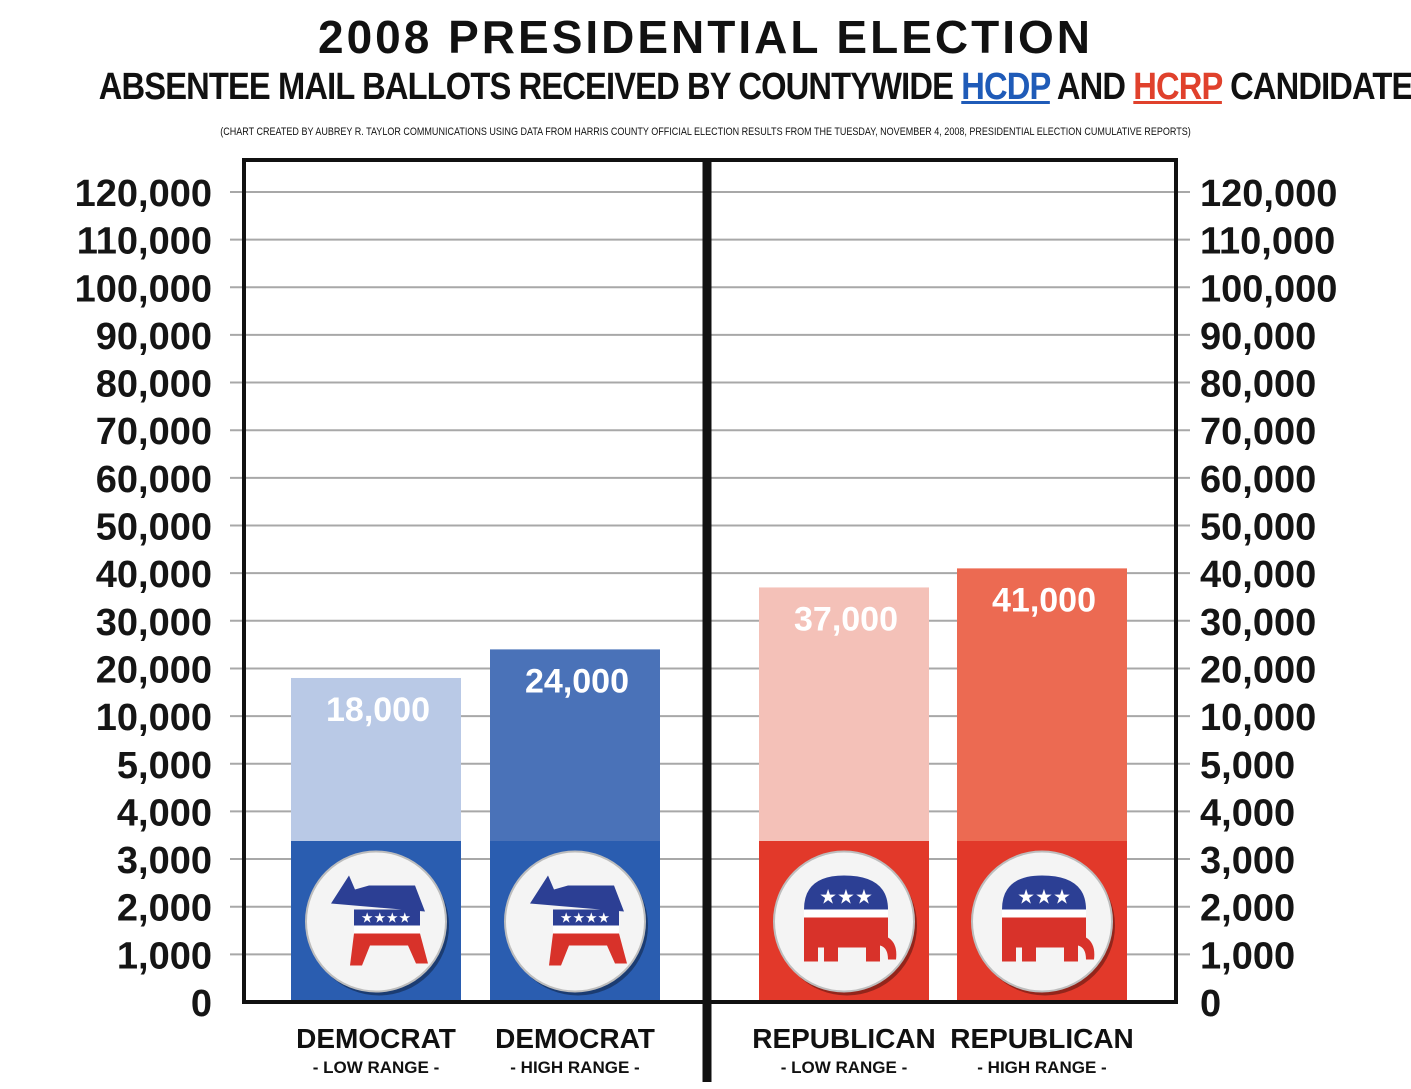 This screenshot has height=1089, width=1411. What do you see at coordinates (154, 480) in the screenshot?
I see `y-tick-label-left: 60,000` at bounding box center [154, 480].